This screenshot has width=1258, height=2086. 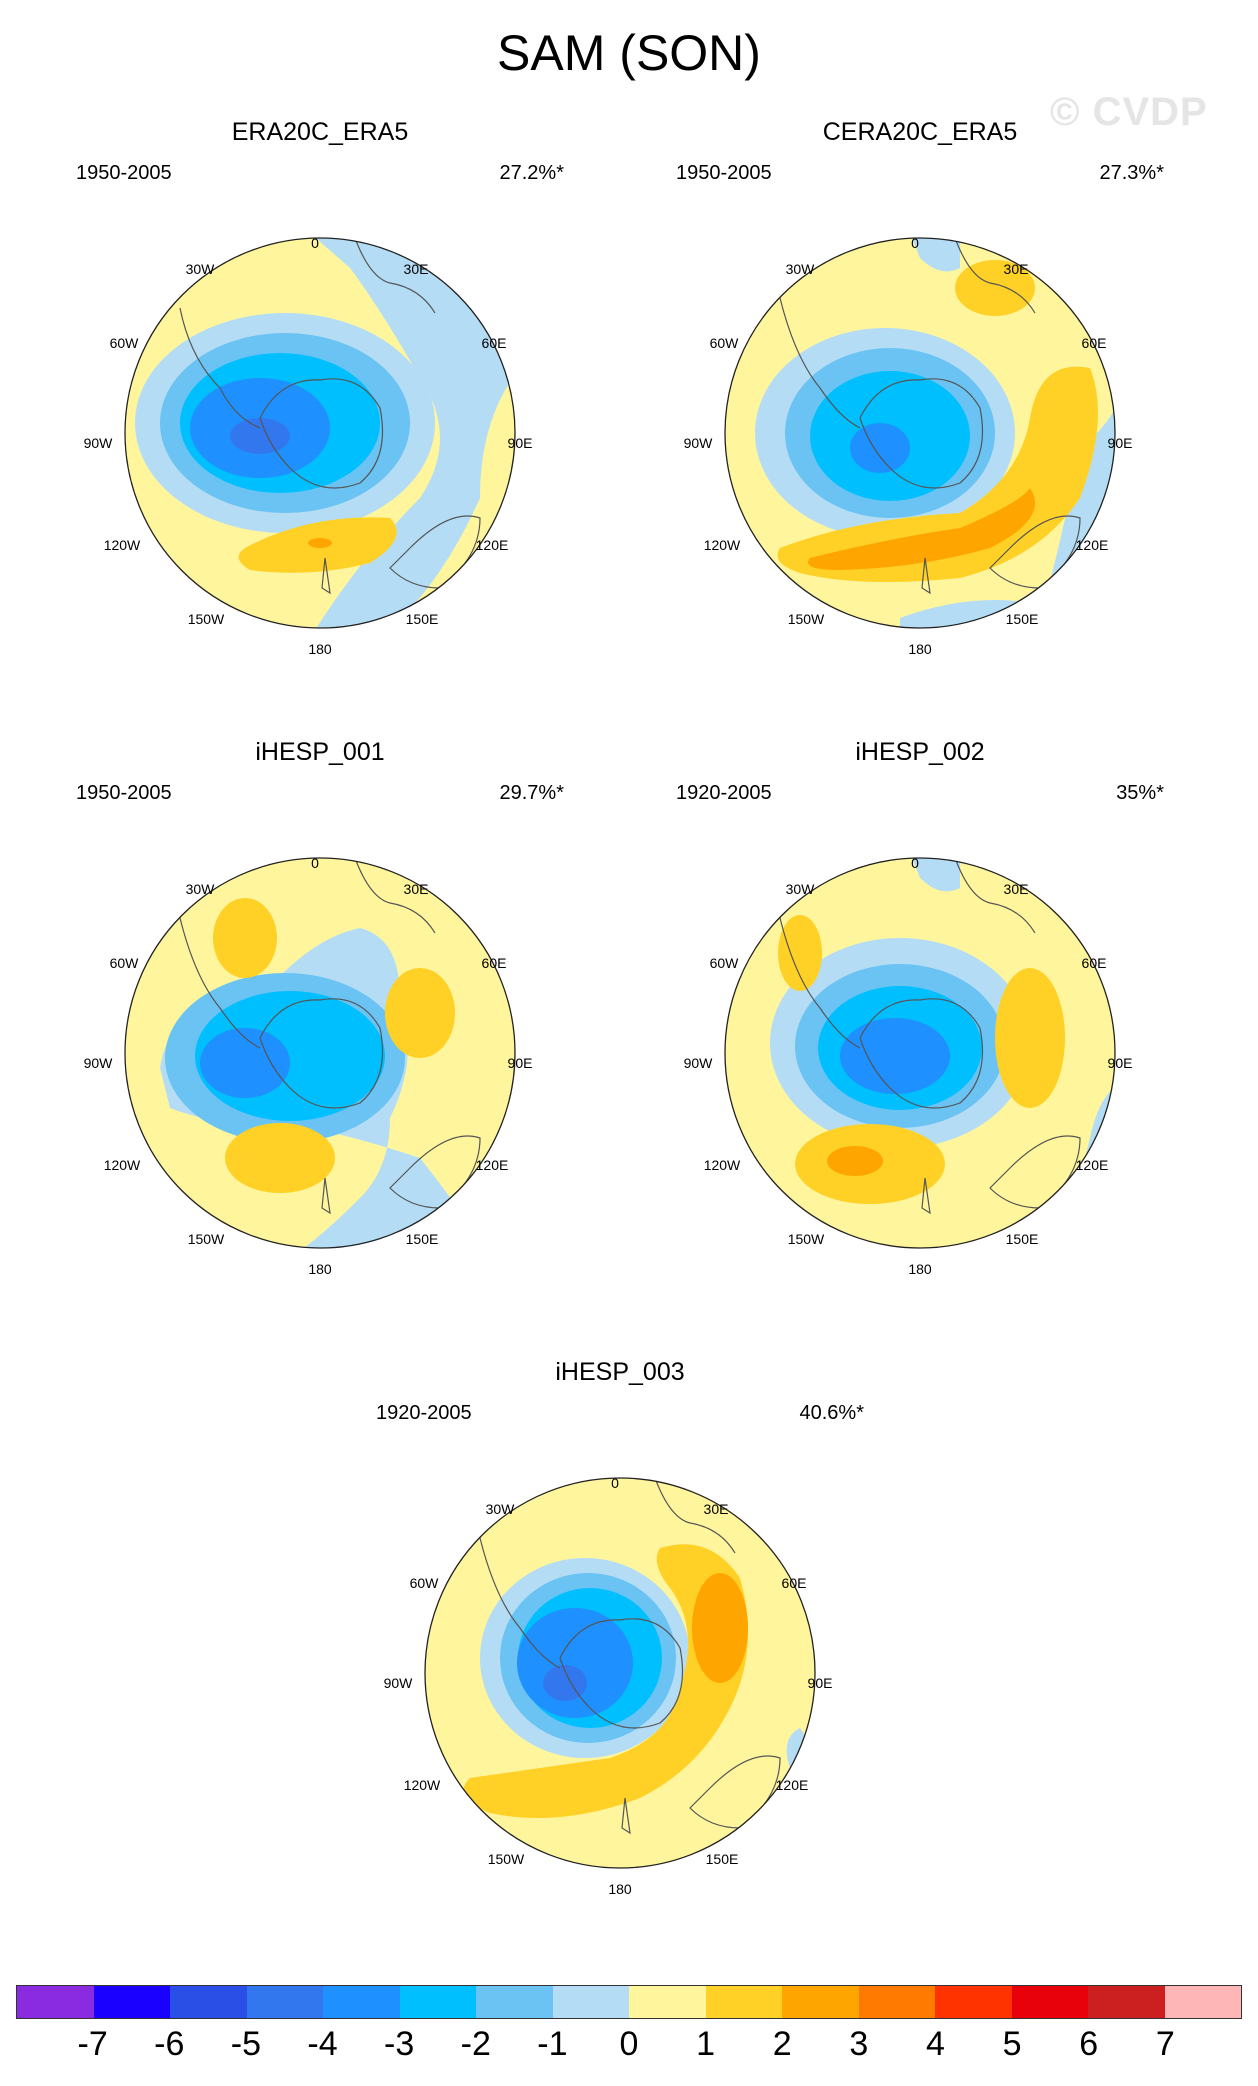 I want to click on colorbar-tick-label: -5, so click(x=245, y=2044).